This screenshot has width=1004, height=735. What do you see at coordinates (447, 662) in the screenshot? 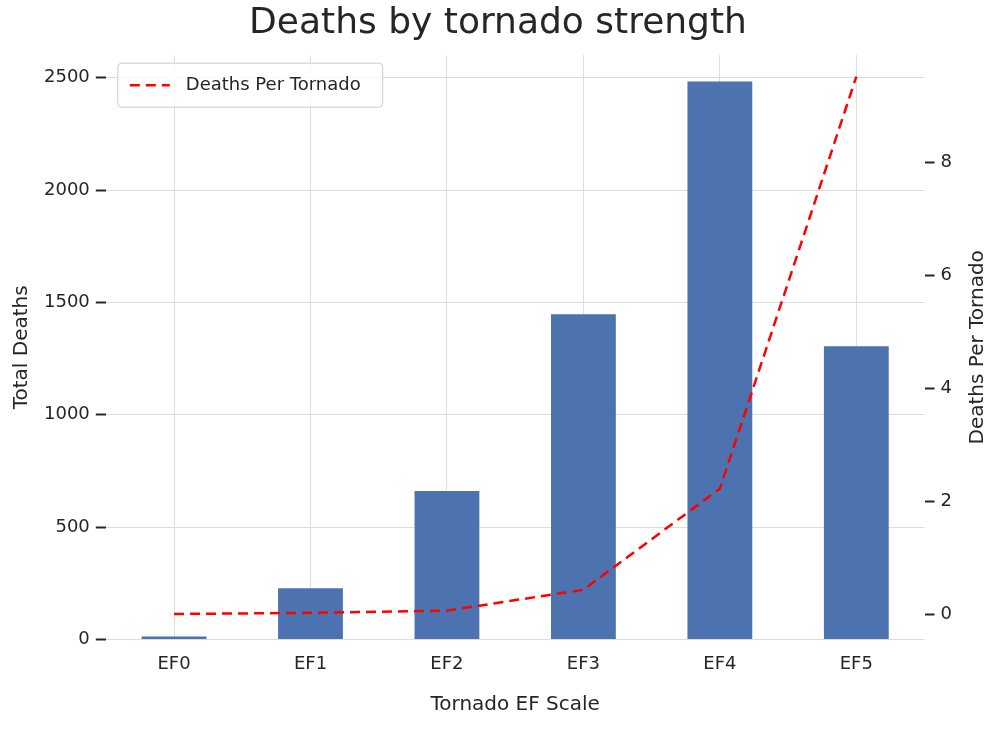
I see `x-tick-label: EF2` at bounding box center [447, 662].